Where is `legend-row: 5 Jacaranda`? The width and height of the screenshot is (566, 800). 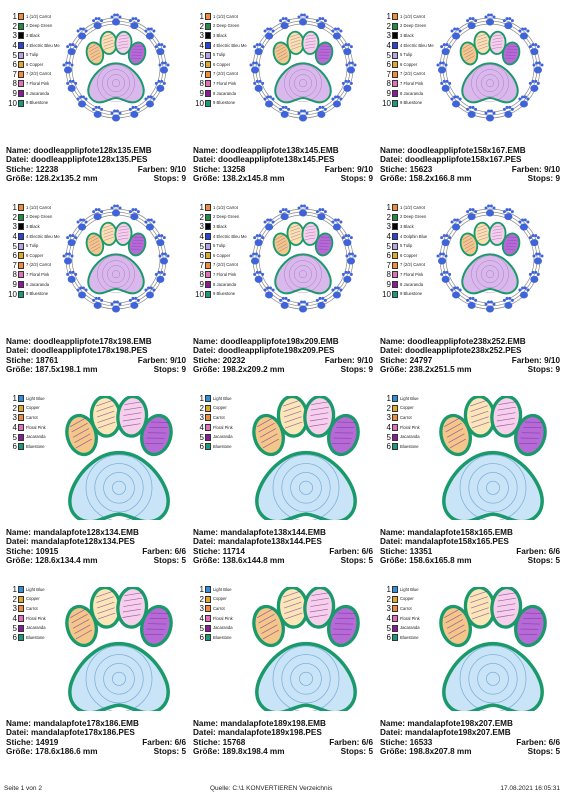
legend-row: 5 Jacaranda is located at coordinates (415, 437).